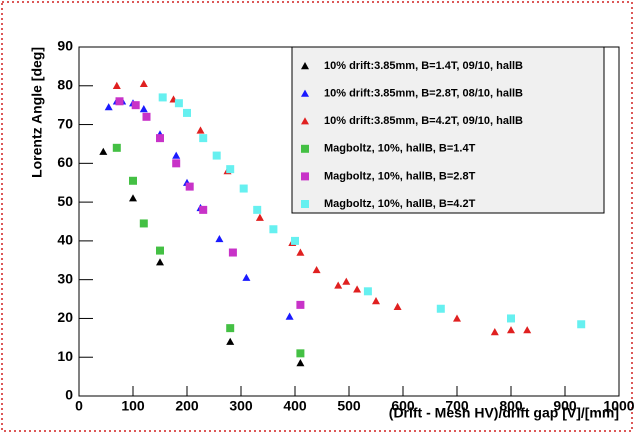 Image resolution: width=635 pixels, height=434 pixels. What do you see at coordinates (65, 123) in the screenshot?
I see `y-tick-label: 70` at bounding box center [65, 123].